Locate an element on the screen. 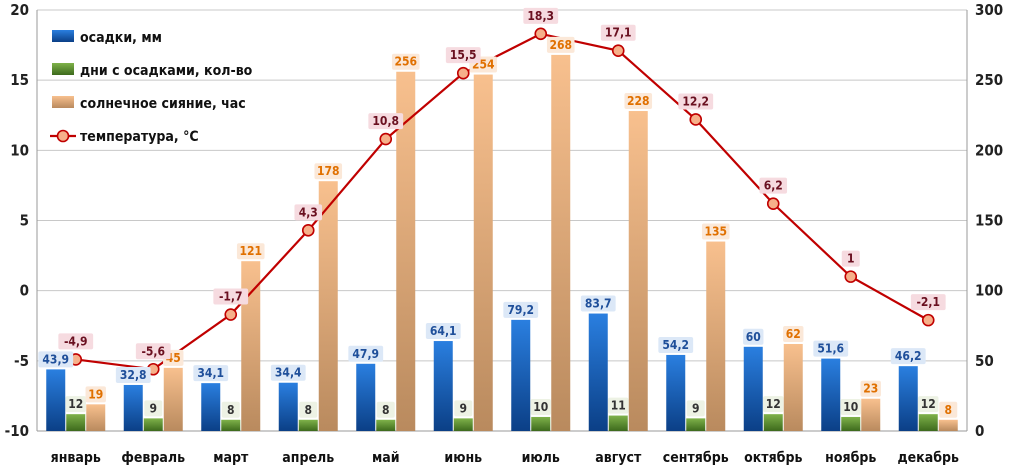 The height and width of the screenshot is (467, 1024). data-label-precipitation: 46,2 is located at coordinates (908, 356).